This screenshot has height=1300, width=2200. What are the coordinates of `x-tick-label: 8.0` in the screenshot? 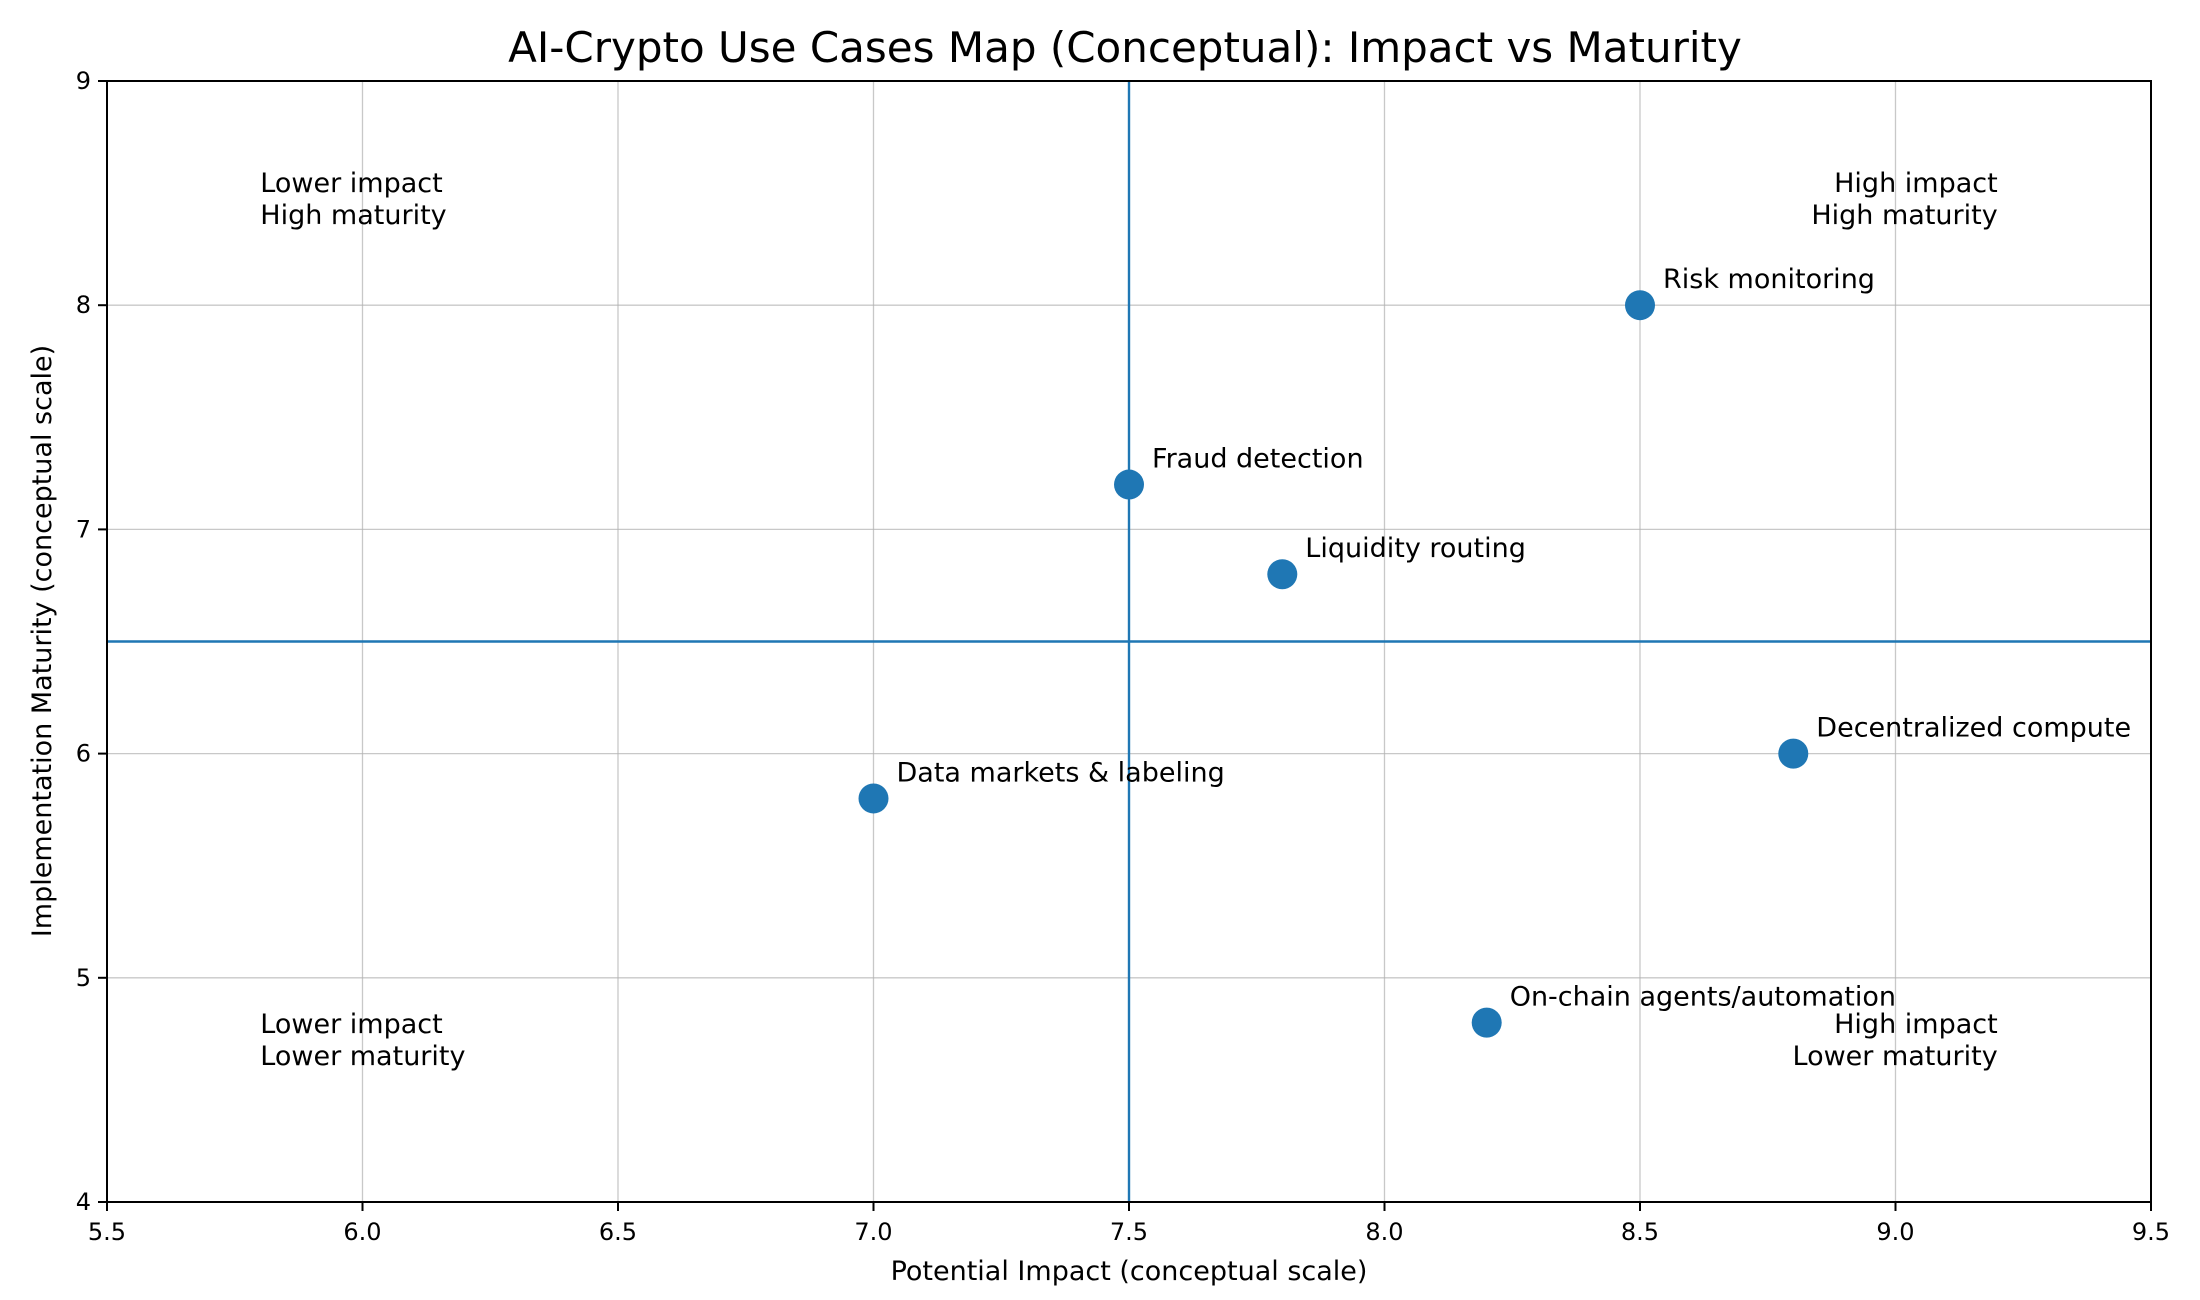 It's located at (1384, 1232).